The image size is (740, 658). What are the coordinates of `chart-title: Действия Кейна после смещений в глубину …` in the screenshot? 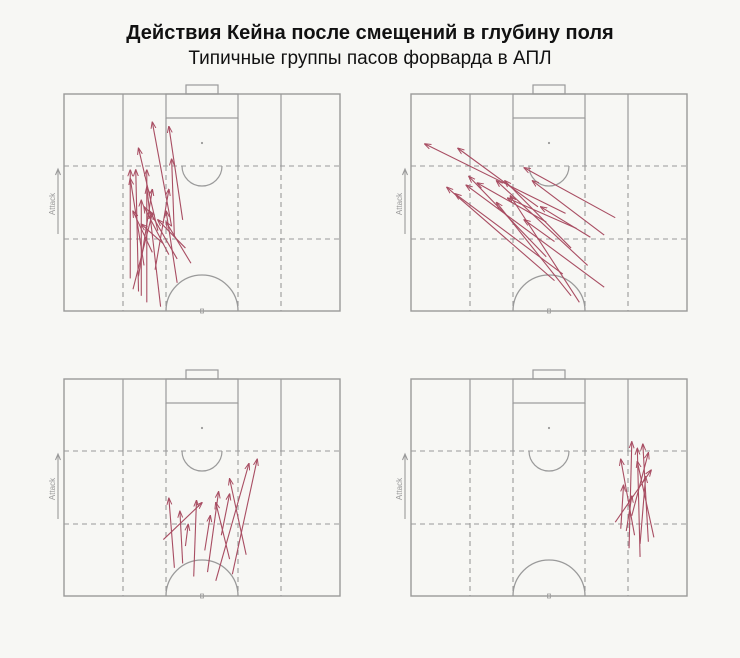 It's located at (370, 33).